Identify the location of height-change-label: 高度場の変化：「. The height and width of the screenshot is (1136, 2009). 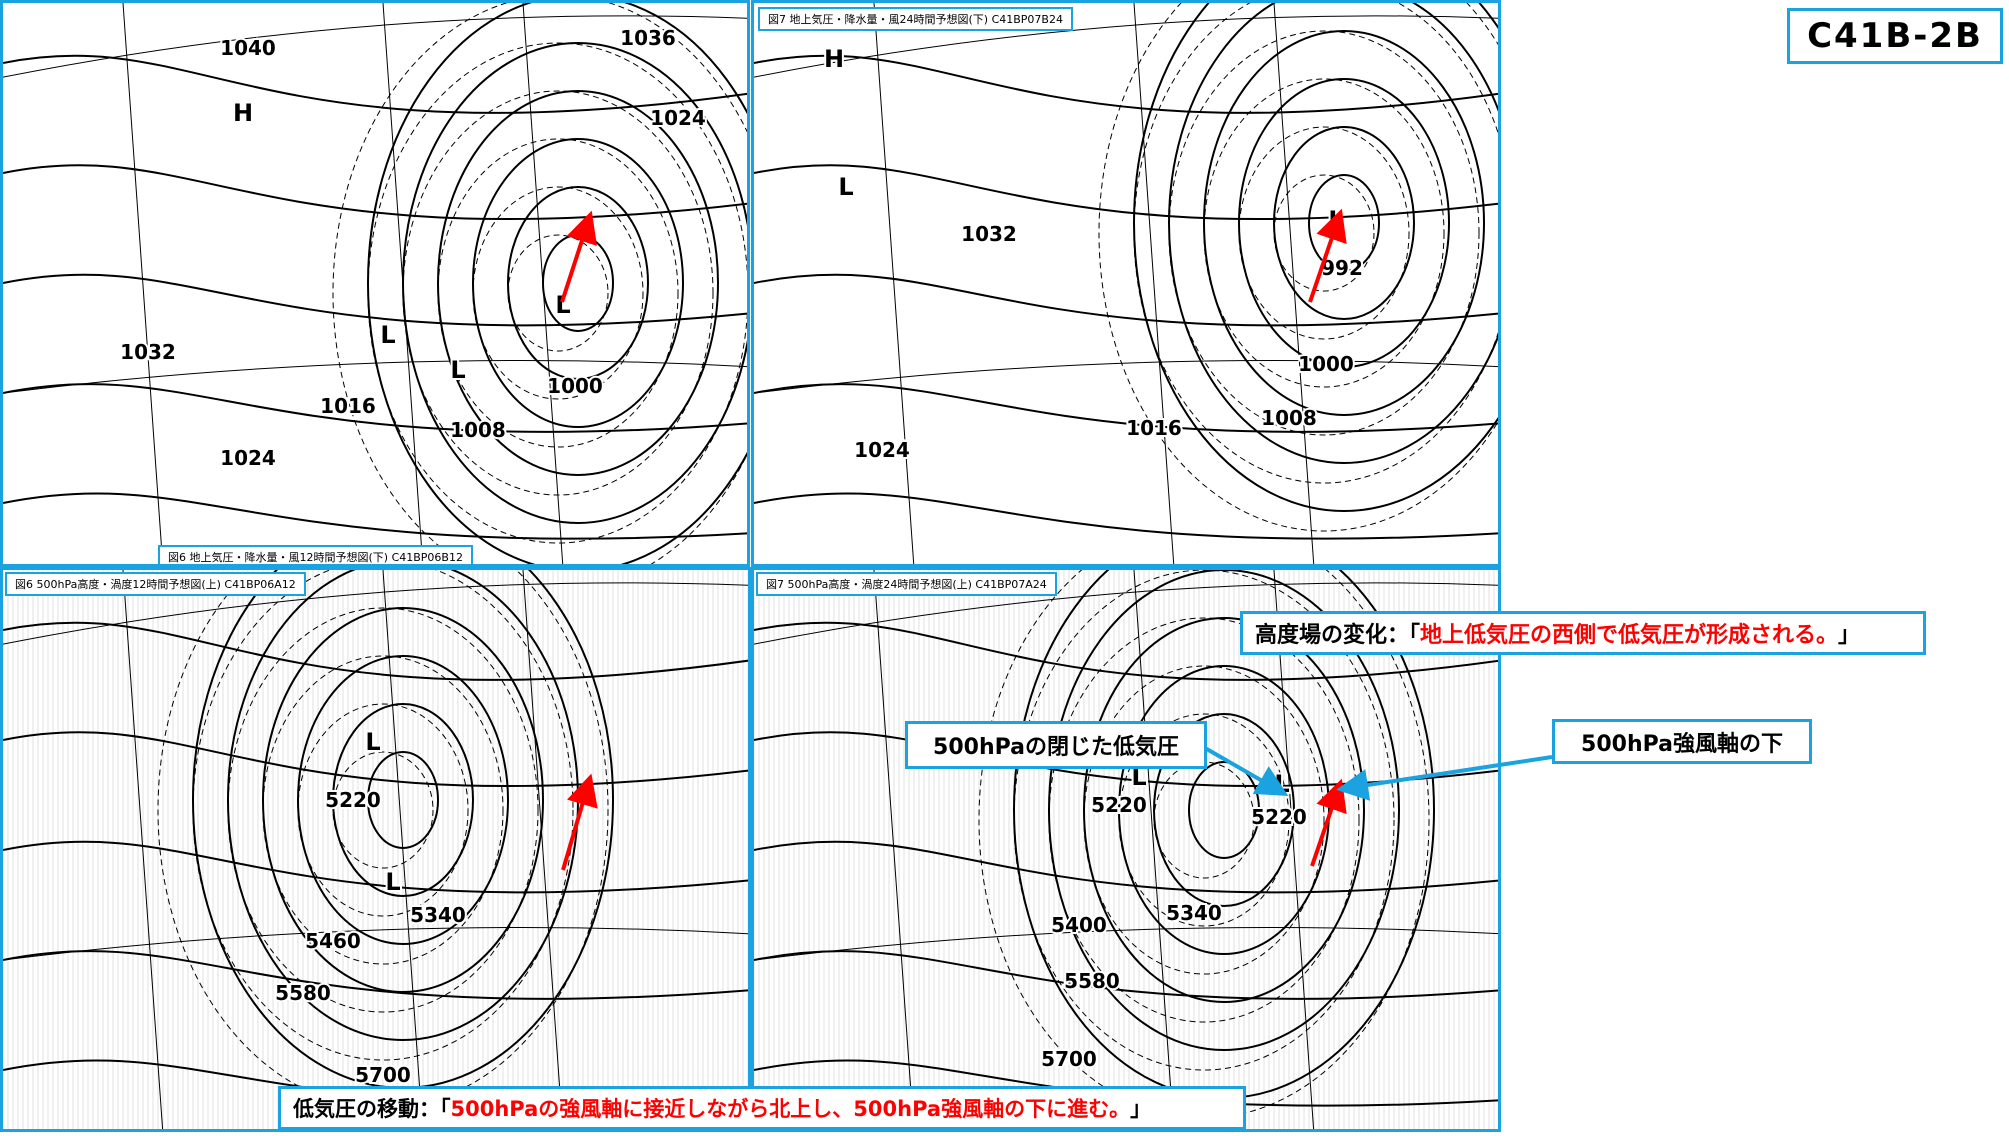
(1338, 635).